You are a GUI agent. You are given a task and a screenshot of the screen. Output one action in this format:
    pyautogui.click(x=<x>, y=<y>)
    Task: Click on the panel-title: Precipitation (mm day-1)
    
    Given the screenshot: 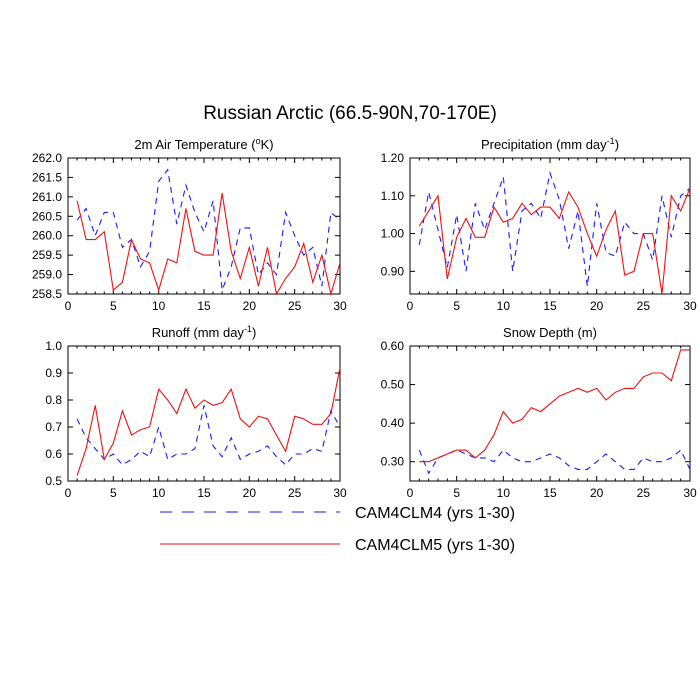 What is the action you would take?
    pyautogui.click(x=550, y=144)
    